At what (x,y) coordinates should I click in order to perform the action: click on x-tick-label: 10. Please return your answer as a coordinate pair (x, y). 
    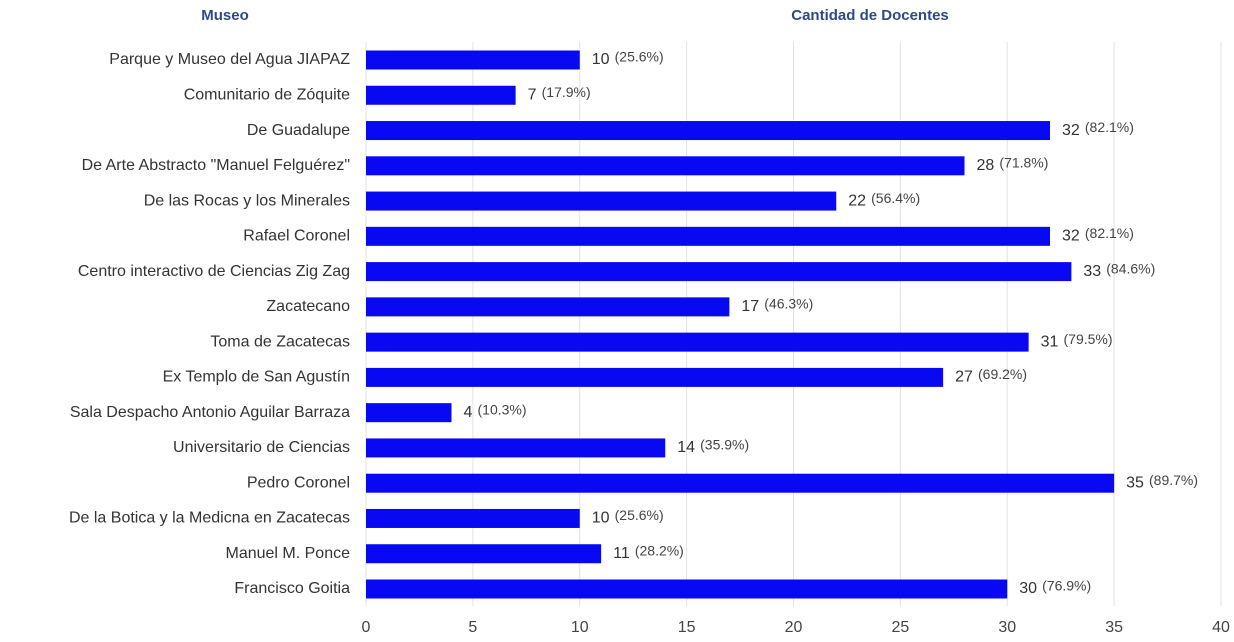
    Looking at the image, I should click on (580, 627).